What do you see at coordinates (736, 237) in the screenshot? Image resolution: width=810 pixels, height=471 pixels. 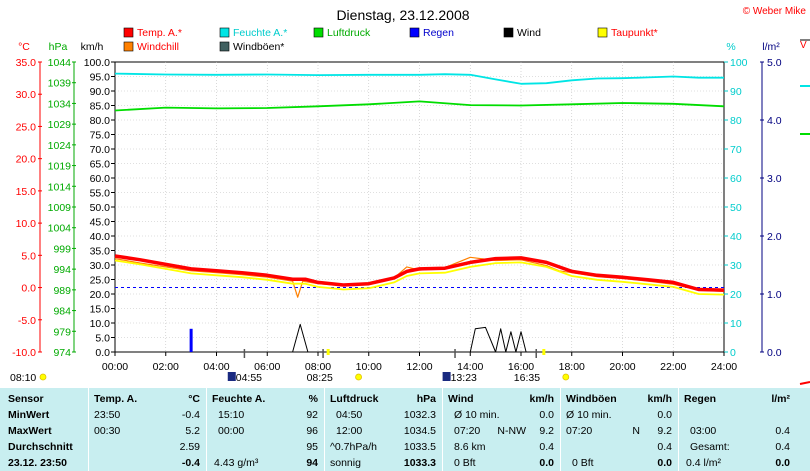 I see `tick-label-humidity: 40` at bounding box center [736, 237].